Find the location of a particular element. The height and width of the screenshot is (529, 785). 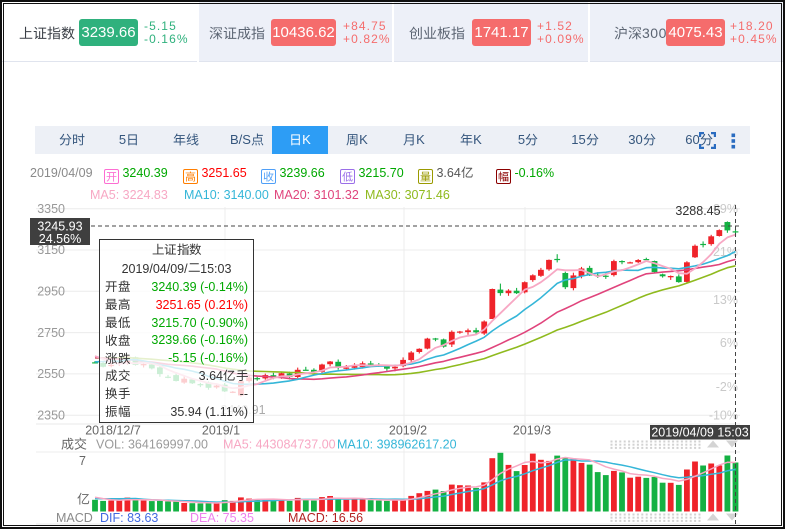

svg-text: 2350 is located at coordinates (51, 415).